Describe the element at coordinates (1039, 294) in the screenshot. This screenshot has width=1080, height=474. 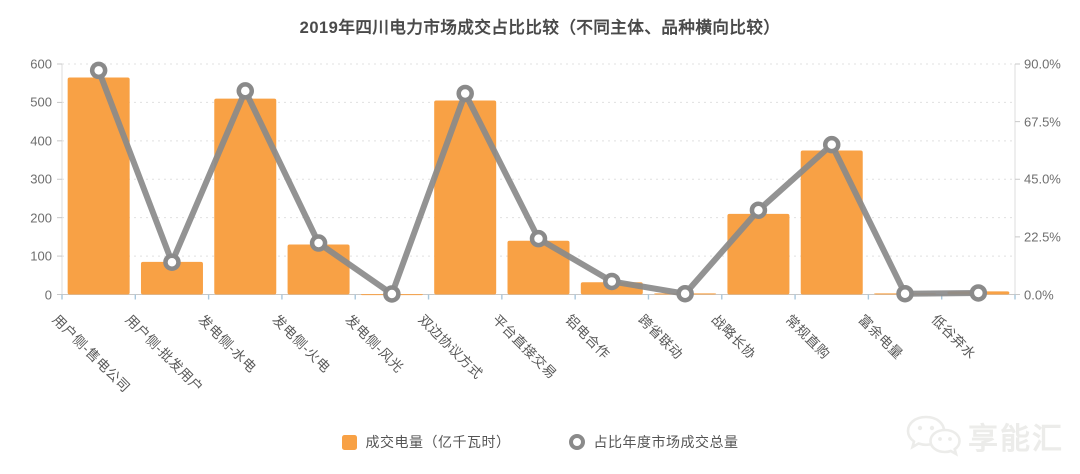
I see `y-axis-right-tick-label: 0.0%` at that location.